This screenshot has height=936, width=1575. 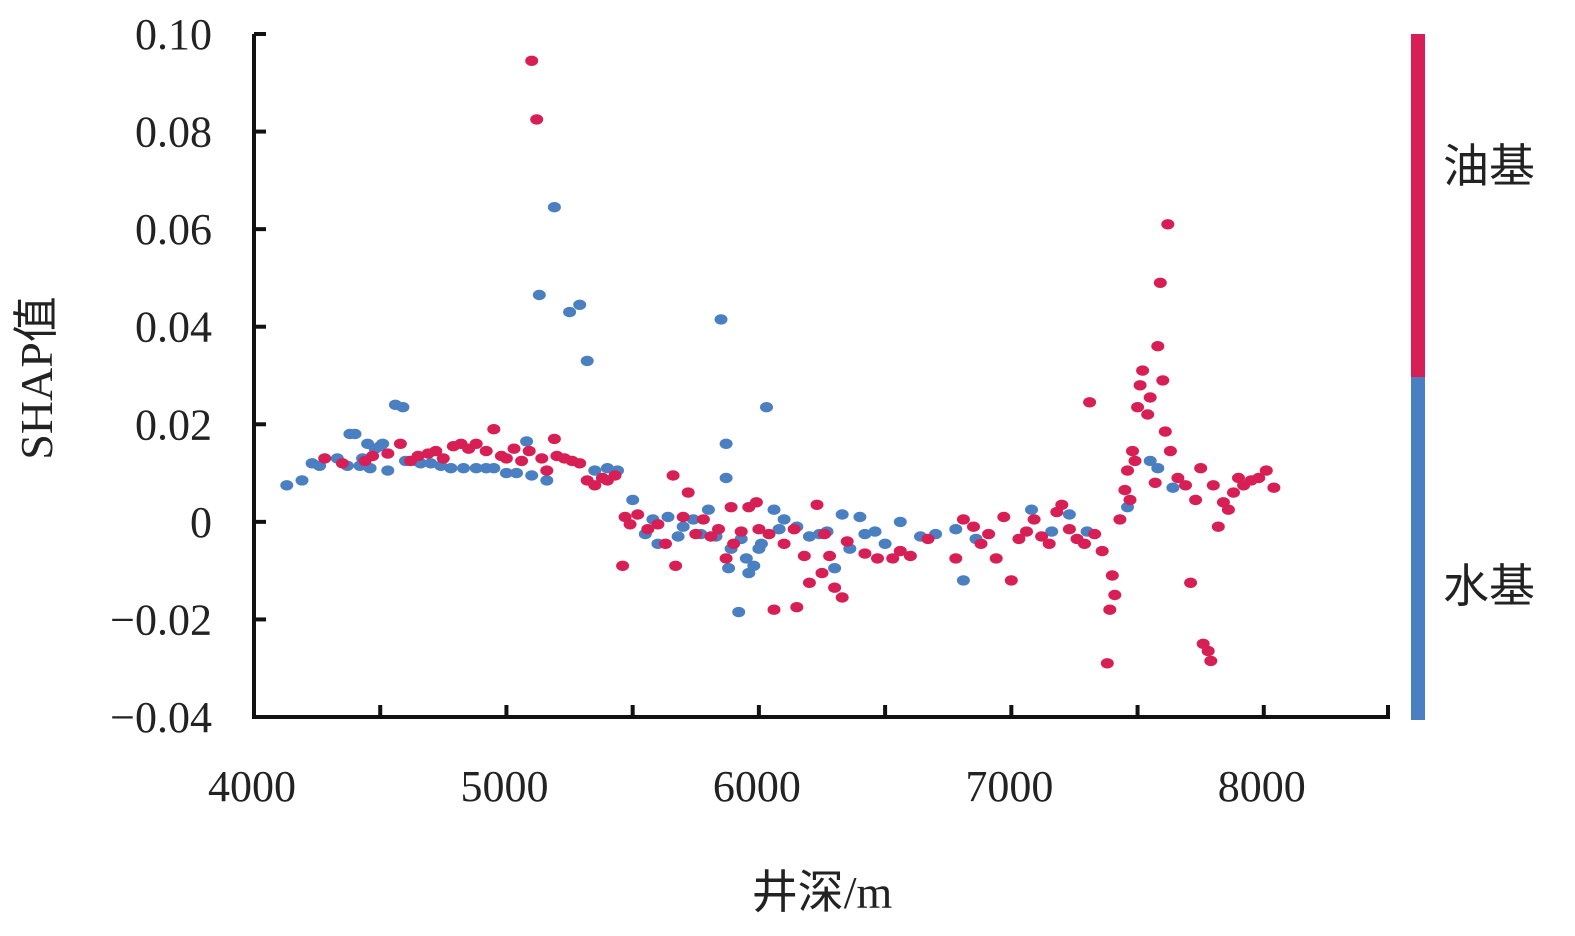 What do you see at coordinates (1489, 586) in the screenshot?
I see `colorbar-label-water: 水基` at bounding box center [1489, 586].